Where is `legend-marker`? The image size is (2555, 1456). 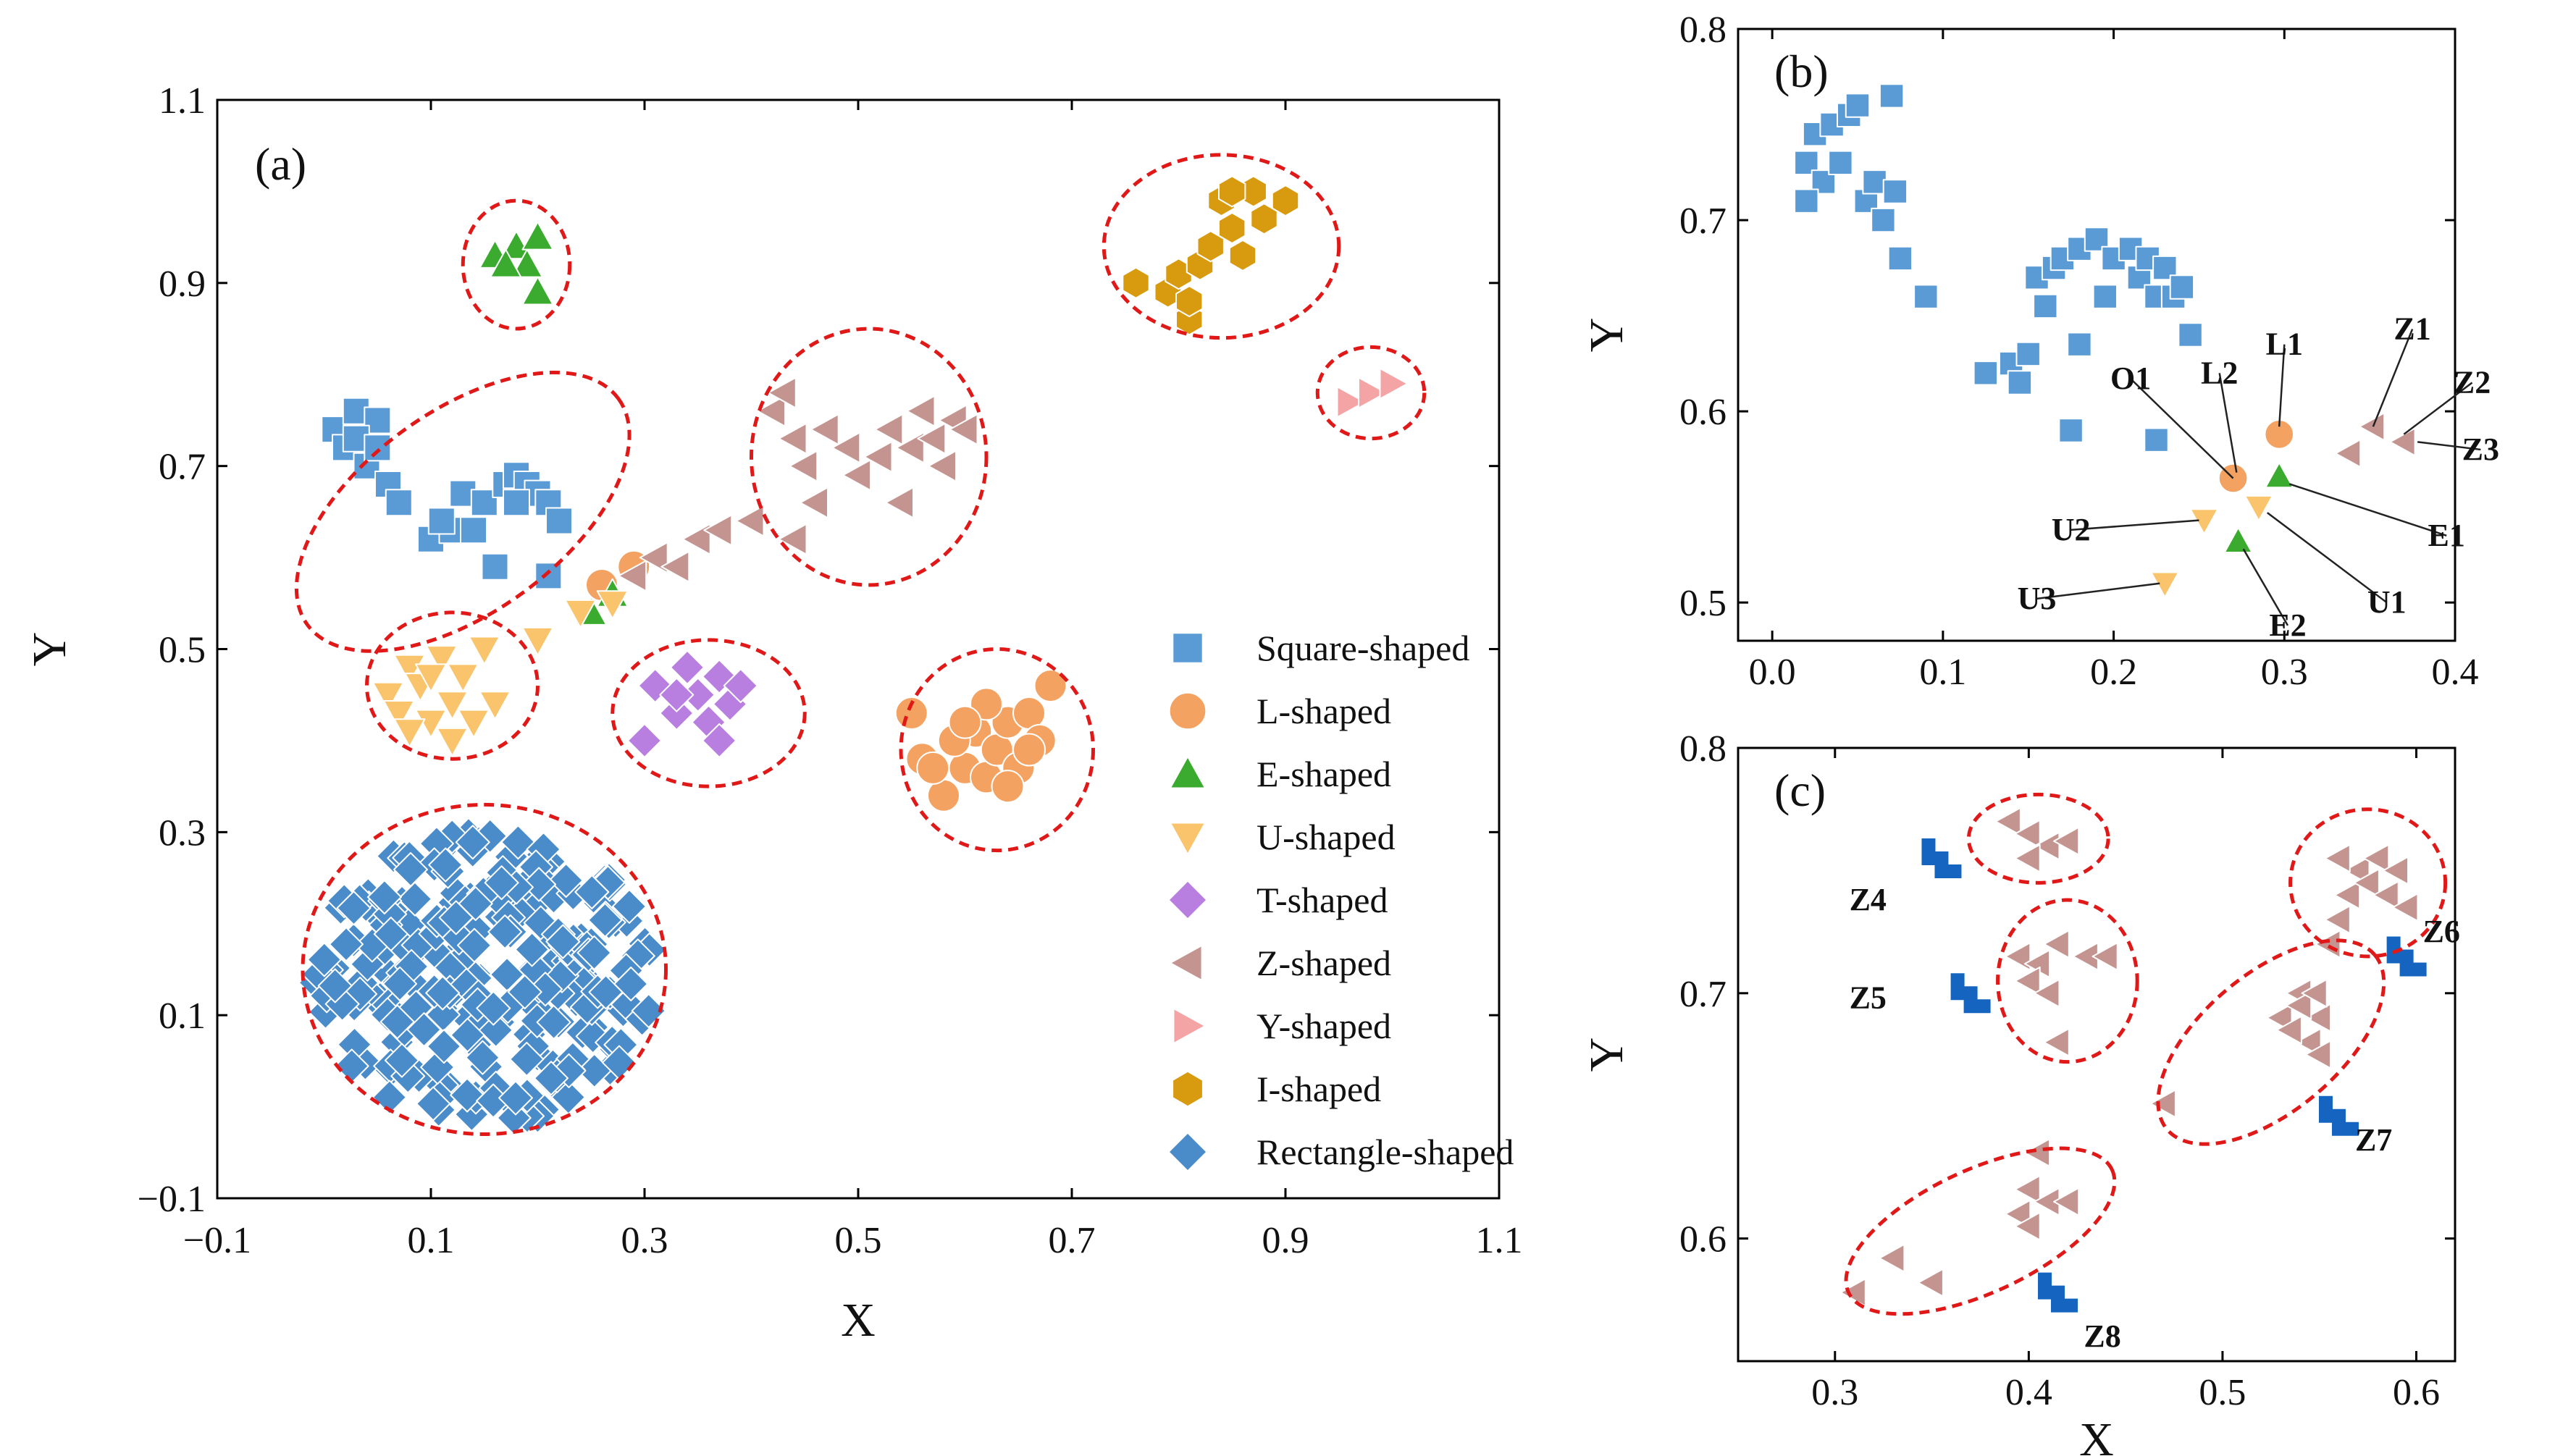 legend-marker is located at coordinates (1188, 648).